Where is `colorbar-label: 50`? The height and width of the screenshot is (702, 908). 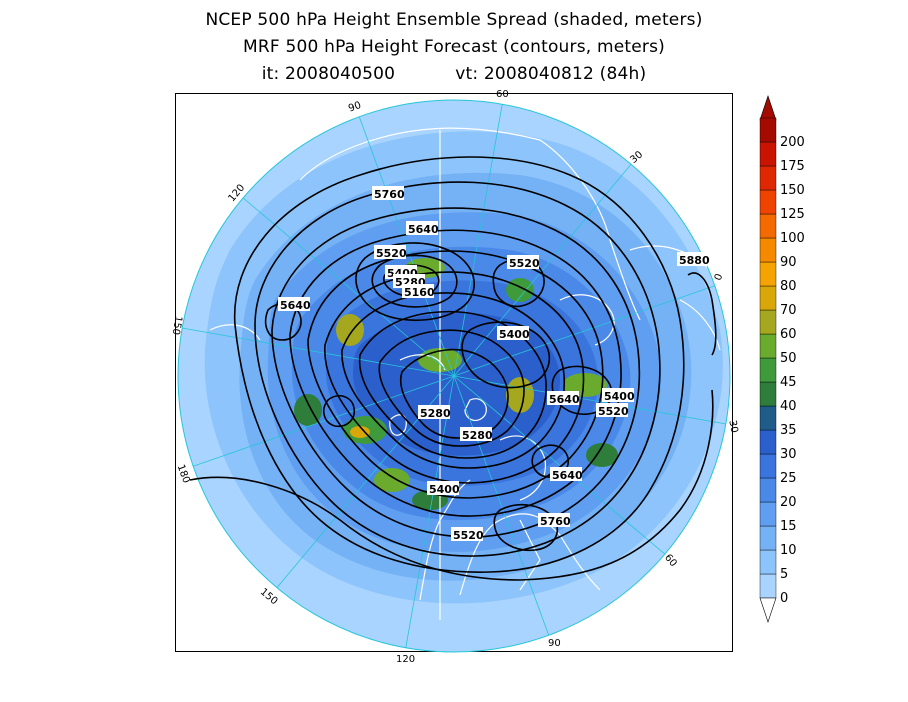 colorbar-label: 50 is located at coordinates (788, 358).